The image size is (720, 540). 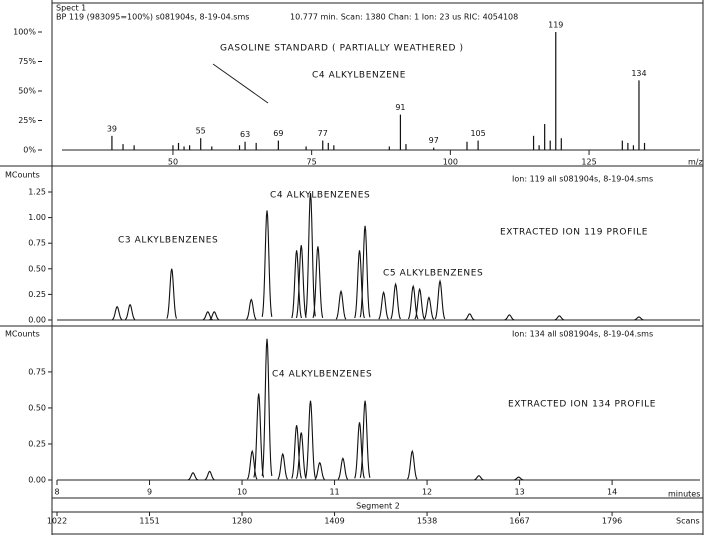 I want to click on x2-tick-label: 1280, so click(x=242, y=521).